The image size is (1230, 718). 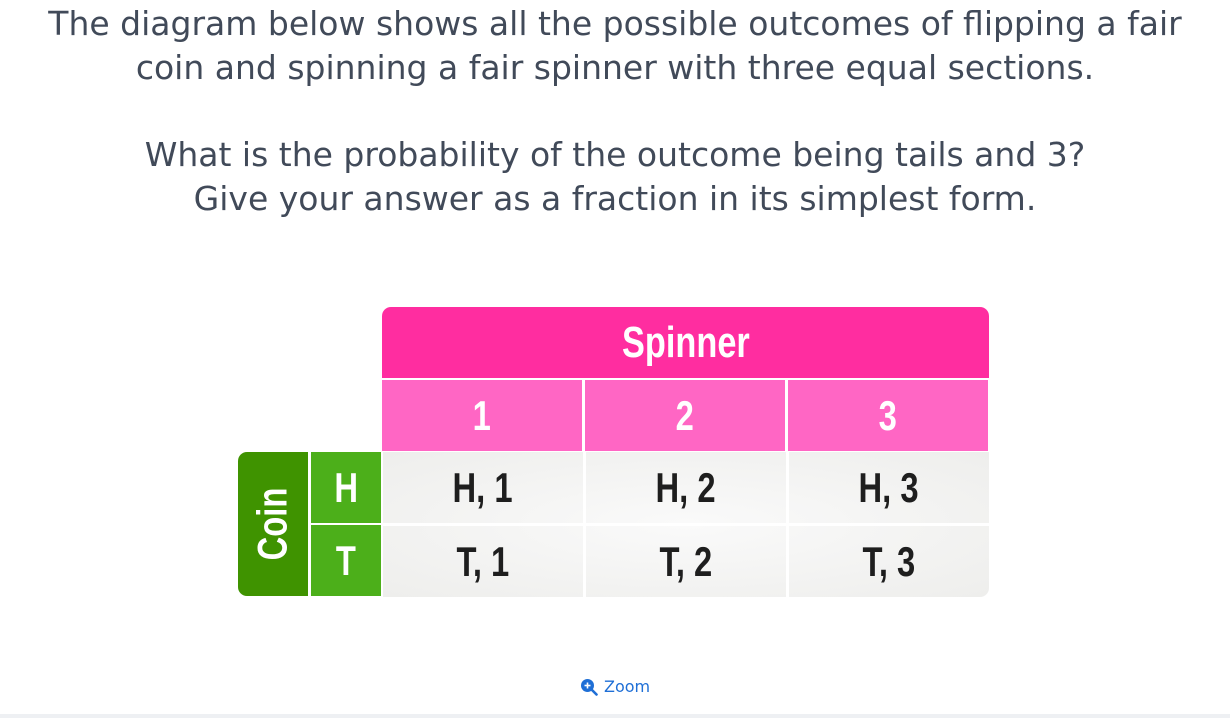 I want to click on spinner-header-label: Spinner, so click(x=685, y=342).